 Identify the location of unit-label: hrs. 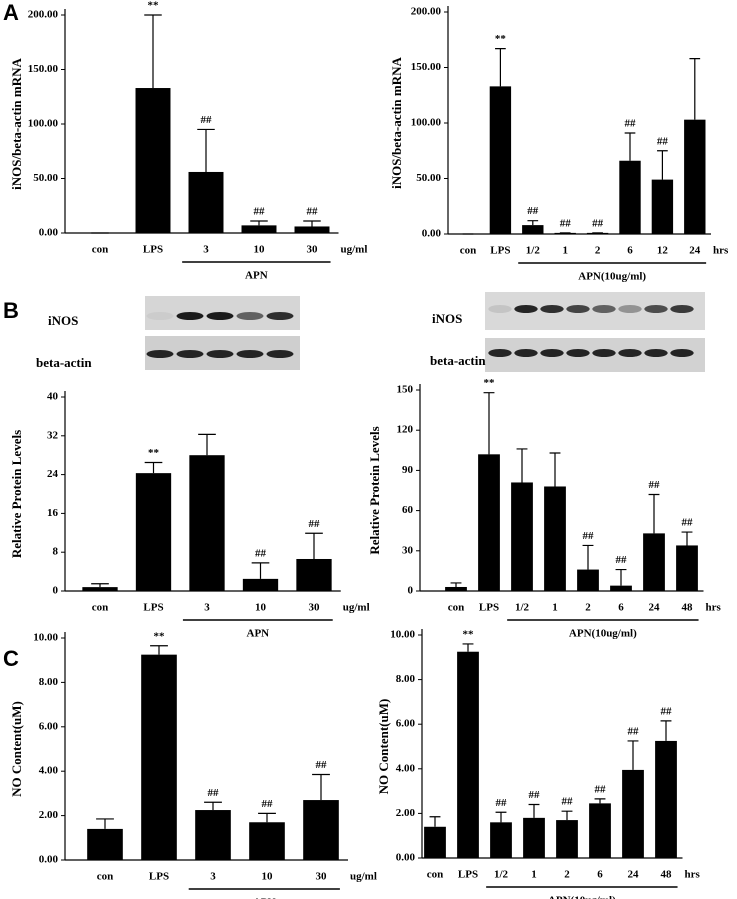
(714, 608).